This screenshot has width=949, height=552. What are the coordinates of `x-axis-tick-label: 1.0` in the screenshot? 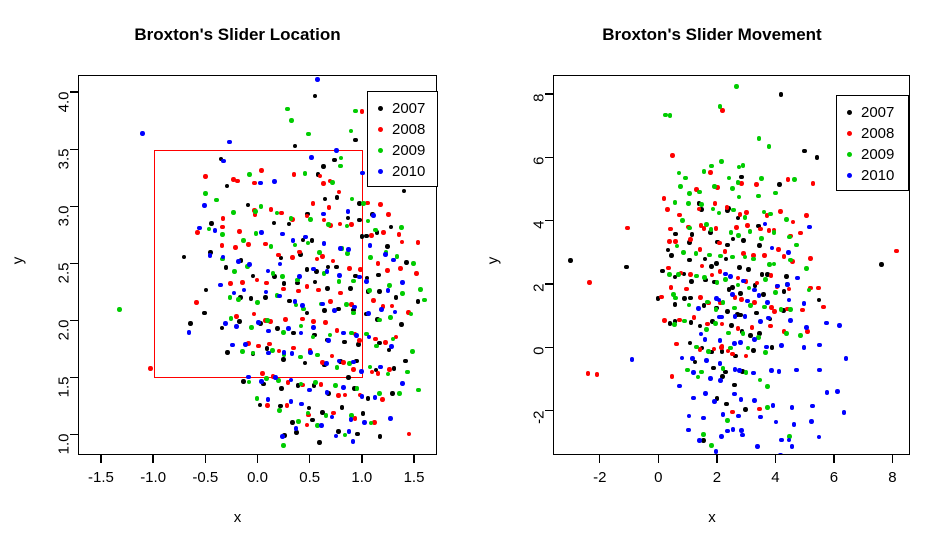 It's located at (362, 477).